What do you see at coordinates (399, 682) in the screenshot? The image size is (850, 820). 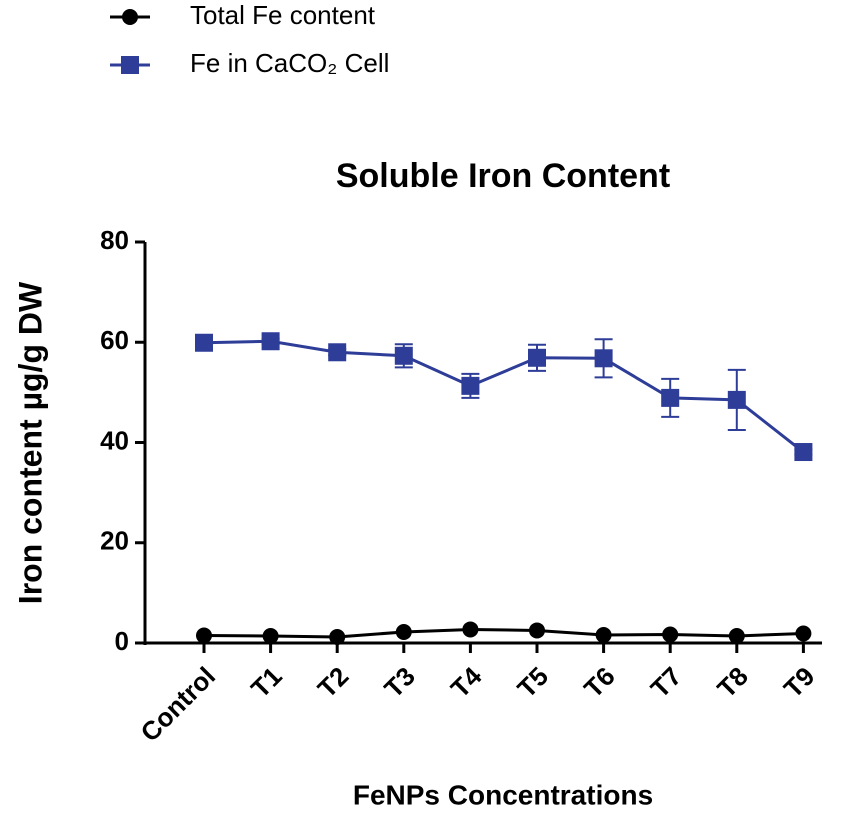 I see `x-tick-label: T3` at bounding box center [399, 682].